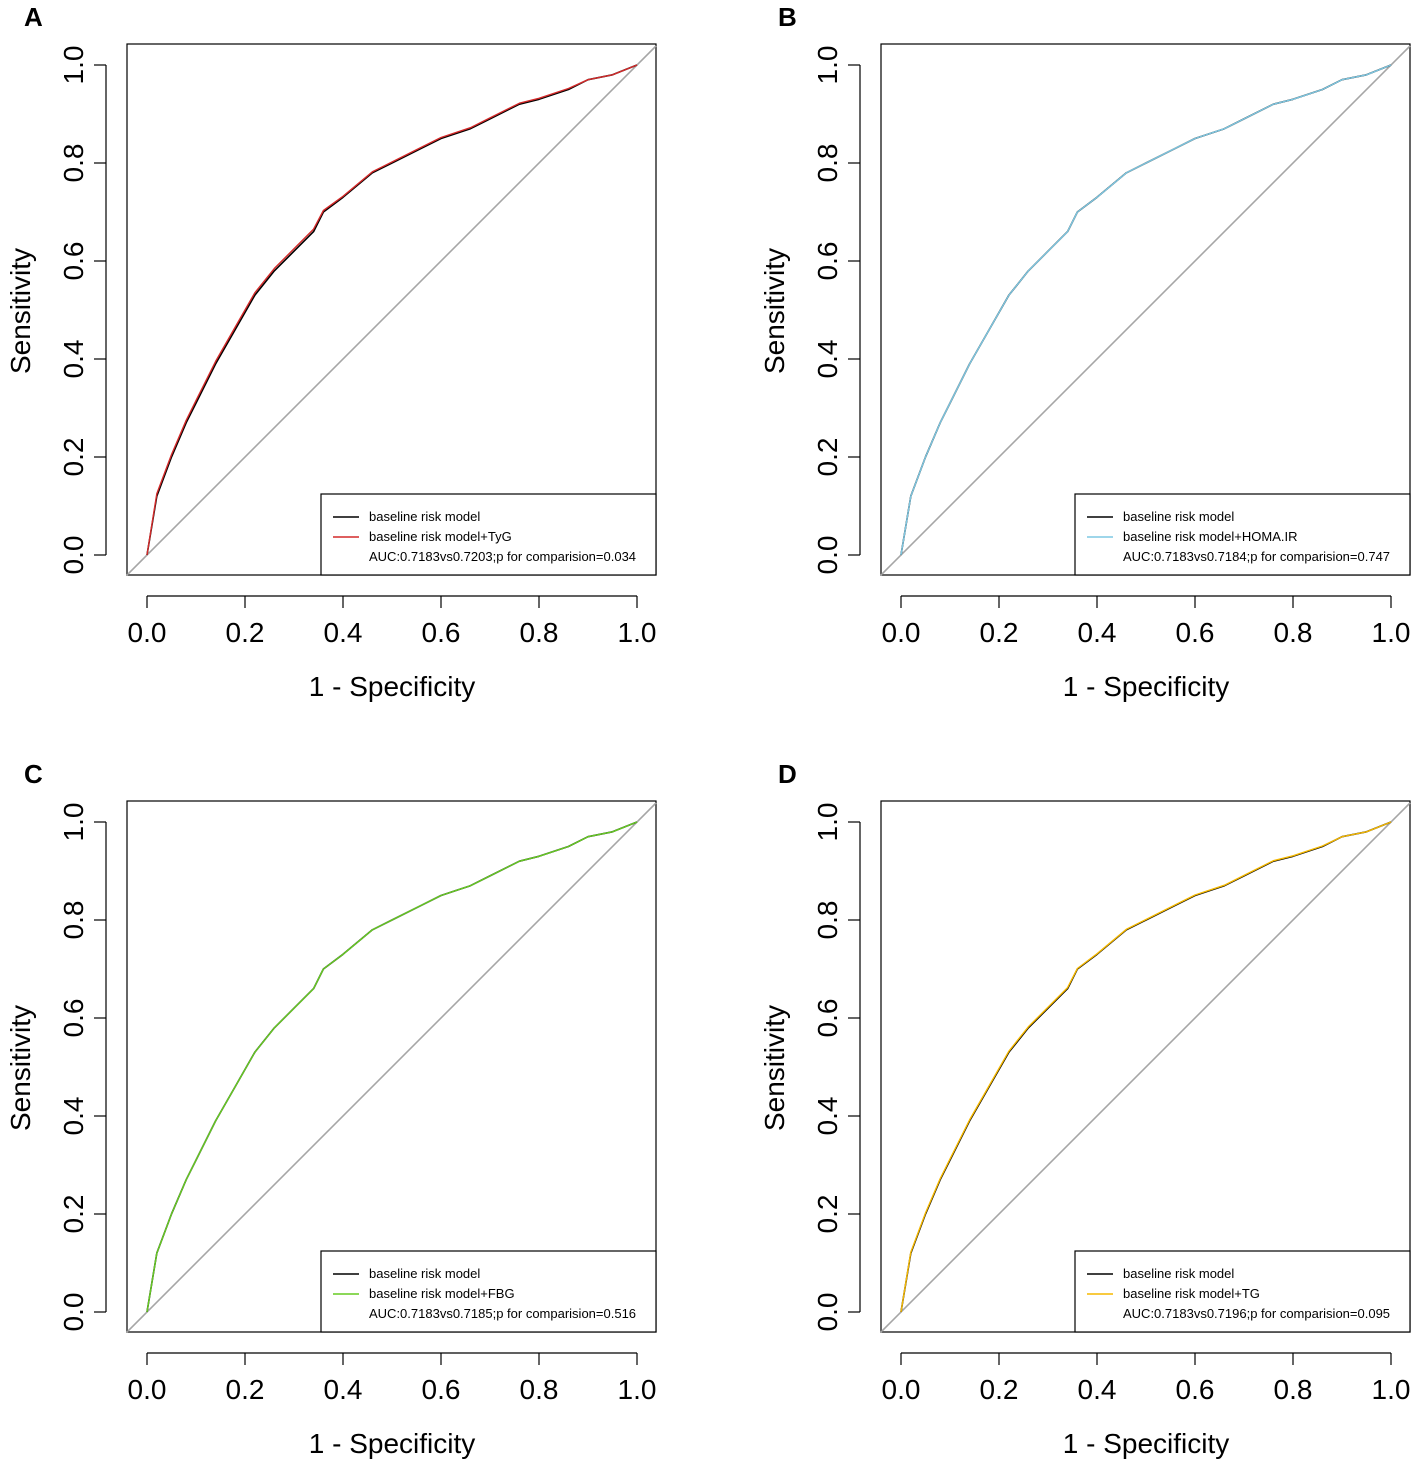 Image resolution: width=1417 pixels, height=1471 pixels. I want to click on panel-label: D, so click(787, 774).